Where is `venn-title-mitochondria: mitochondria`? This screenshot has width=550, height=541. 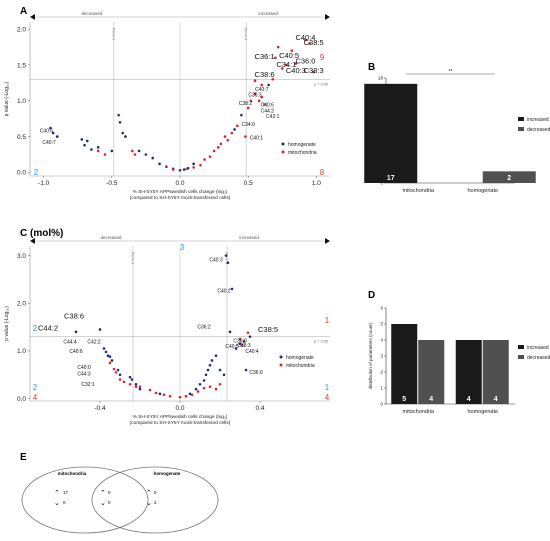
venn-title-mitochondria: mitochondria is located at coordinates (72, 473).